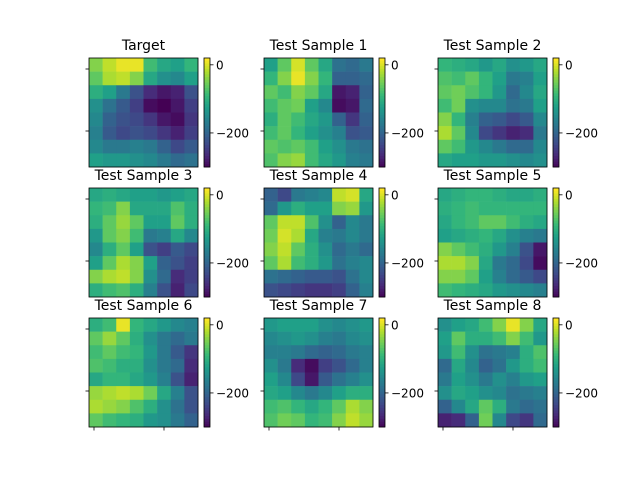  What do you see at coordinates (318, 306) in the screenshot?
I see `panel-title: Test Sample 7` at bounding box center [318, 306].